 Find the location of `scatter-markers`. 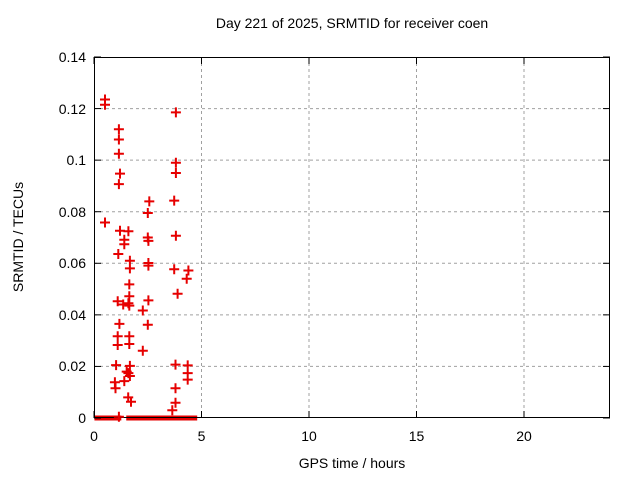

scatter-markers is located at coordinates (147, 258).